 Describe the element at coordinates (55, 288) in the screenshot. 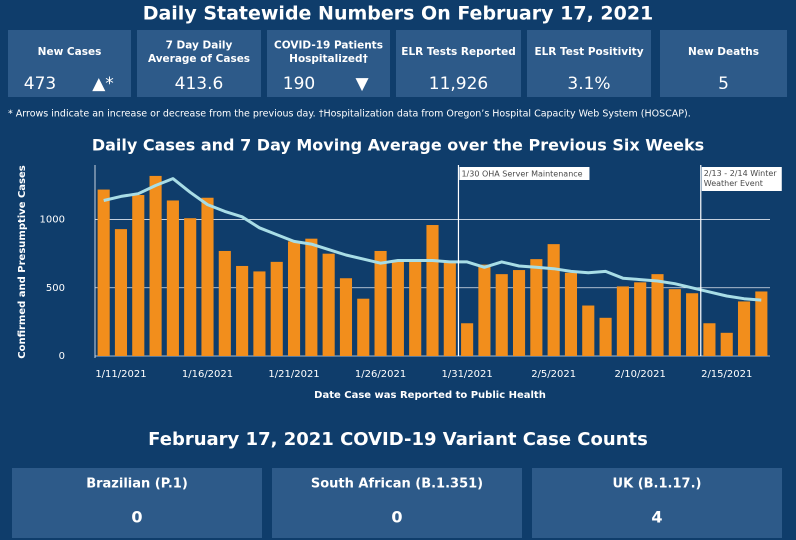

I see `y-tick-label: 500` at that location.